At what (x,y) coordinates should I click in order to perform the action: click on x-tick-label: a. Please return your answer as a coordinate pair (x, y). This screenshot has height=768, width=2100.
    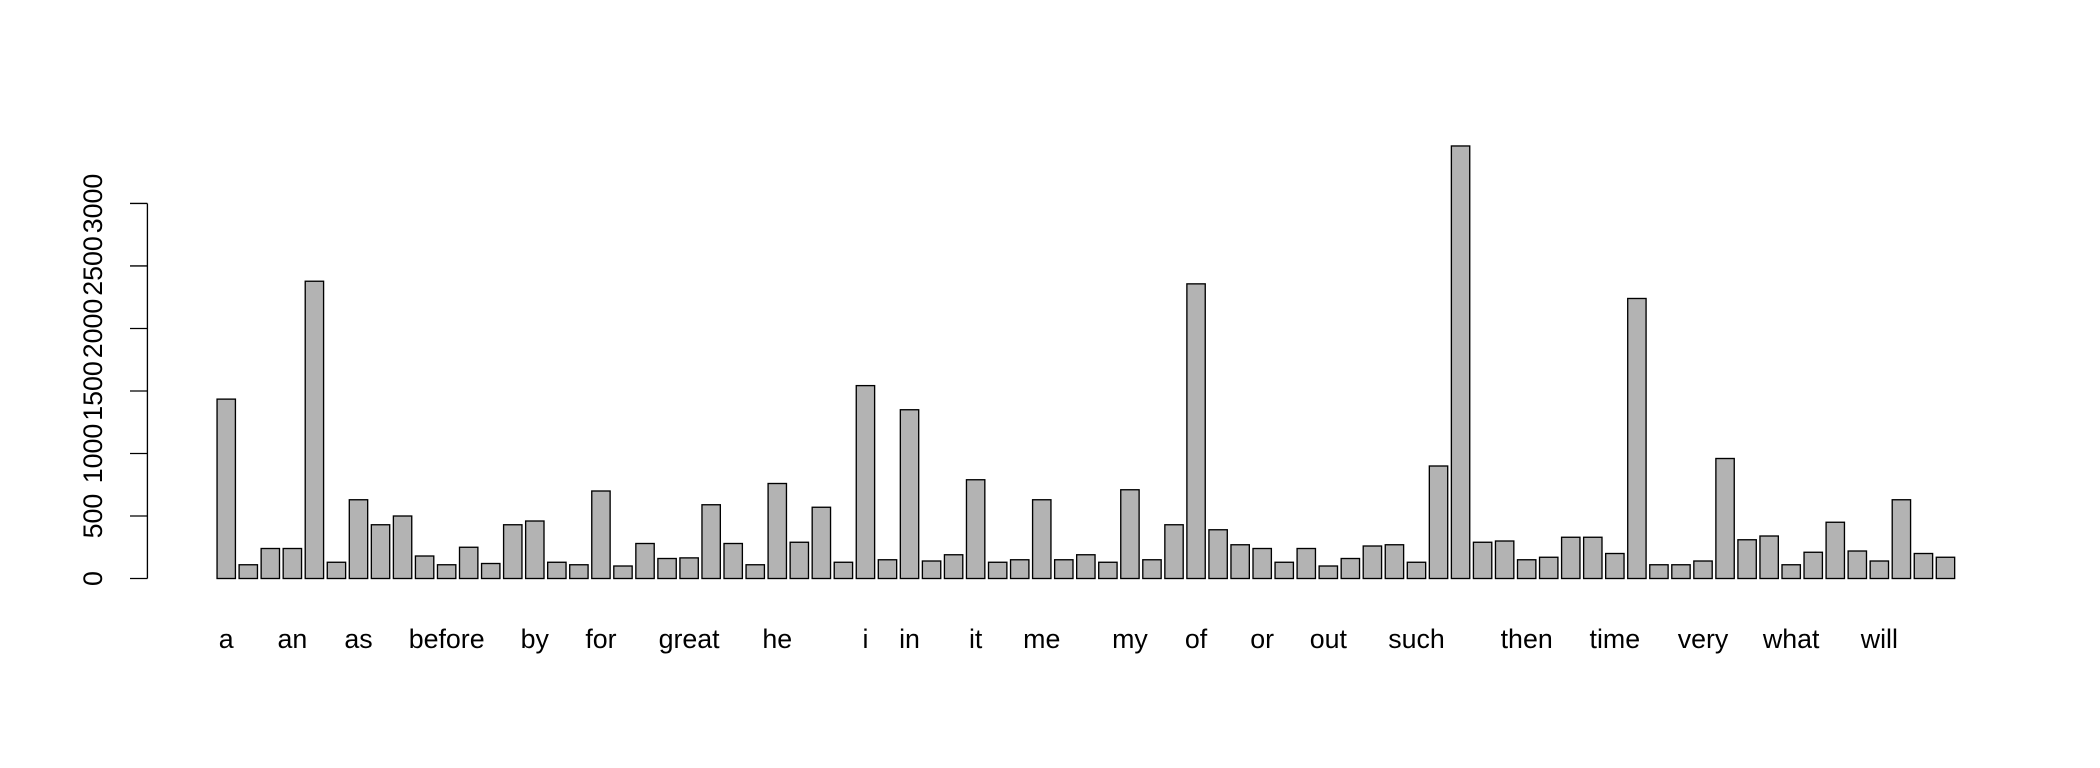
    Looking at the image, I should click on (226, 639).